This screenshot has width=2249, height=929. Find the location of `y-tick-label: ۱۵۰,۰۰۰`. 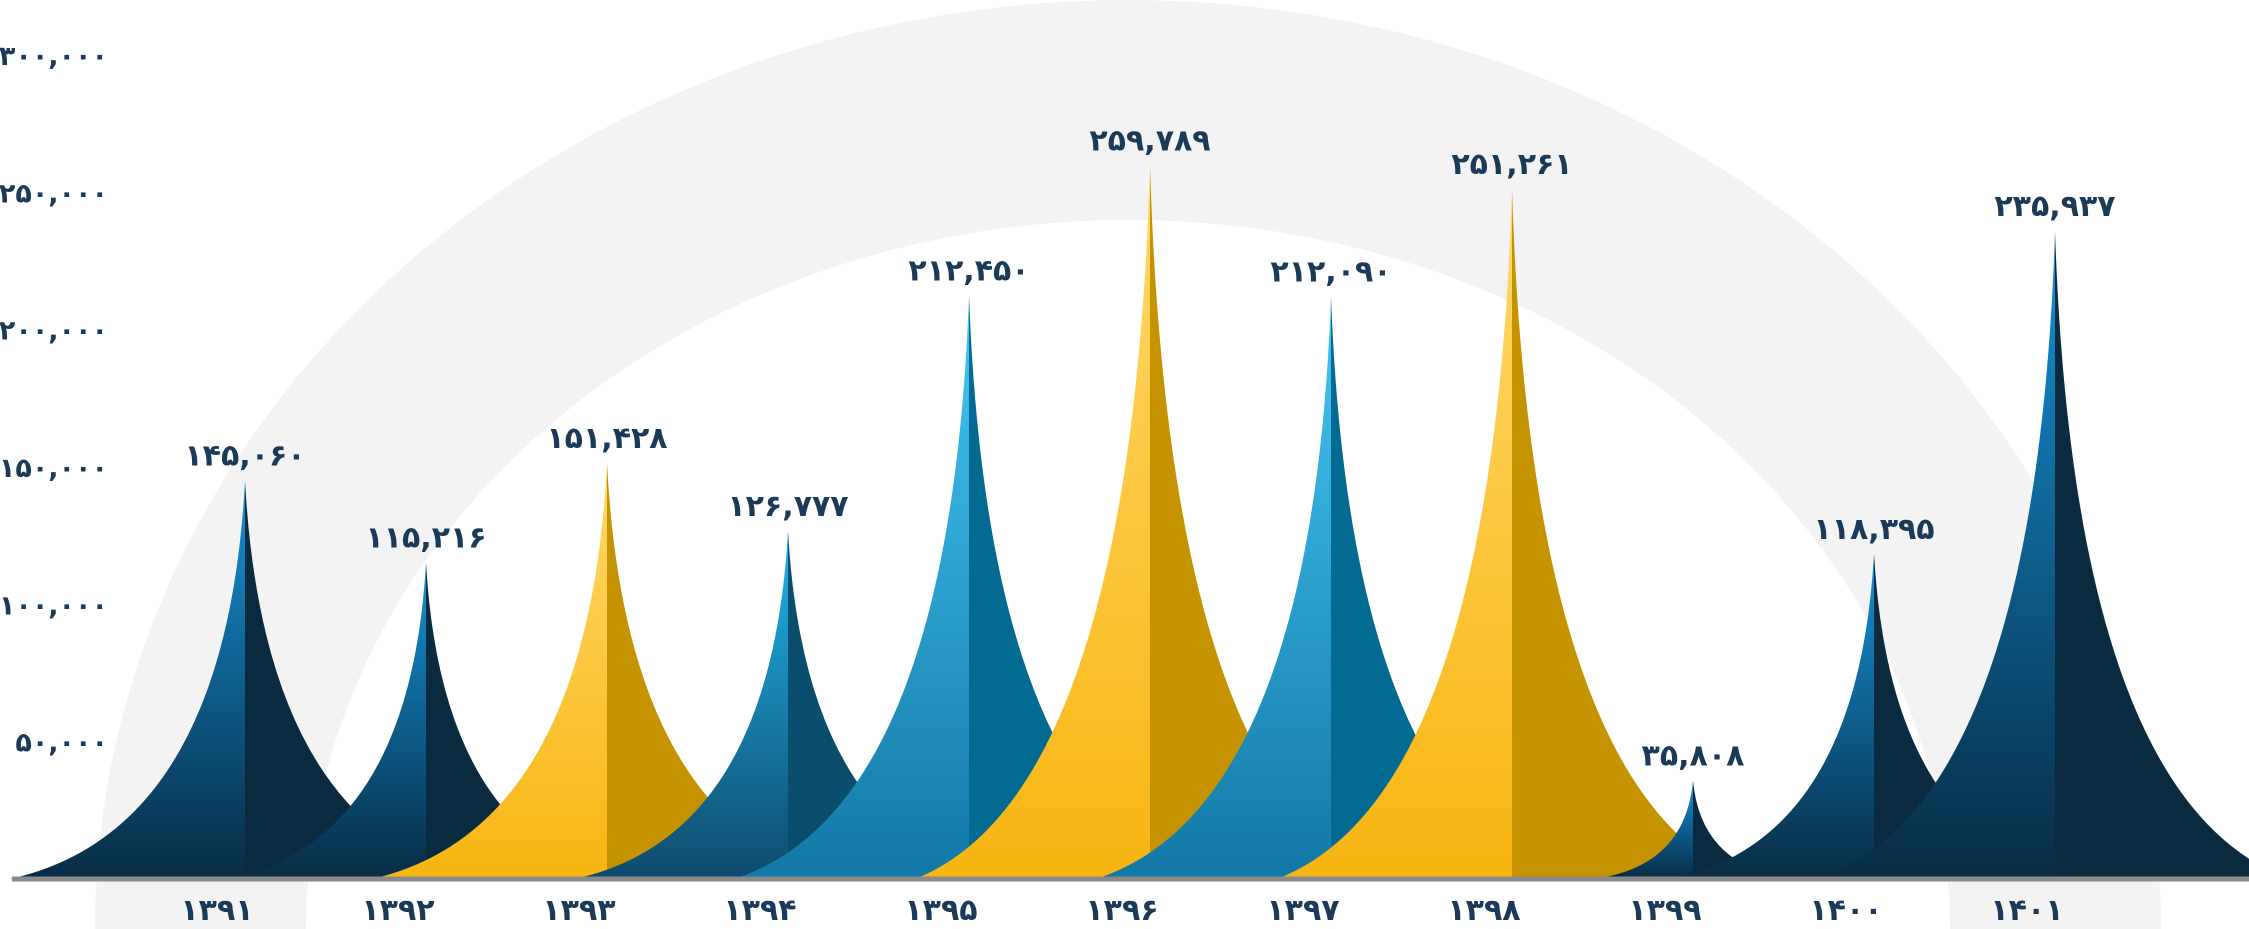

y-tick-label: ۱۵۰,۰۰۰ is located at coordinates (54, 468).